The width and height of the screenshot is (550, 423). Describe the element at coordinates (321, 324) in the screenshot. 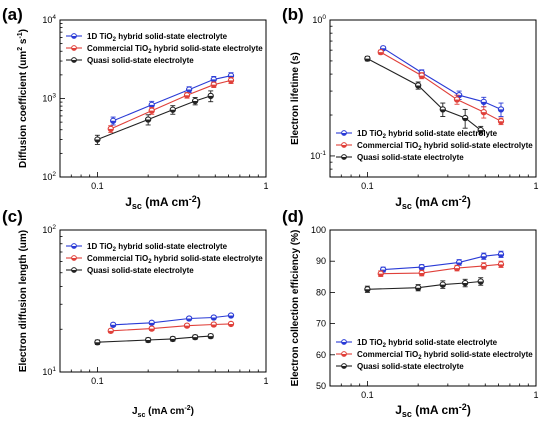

I see `y-tick-label: 70` at that location.